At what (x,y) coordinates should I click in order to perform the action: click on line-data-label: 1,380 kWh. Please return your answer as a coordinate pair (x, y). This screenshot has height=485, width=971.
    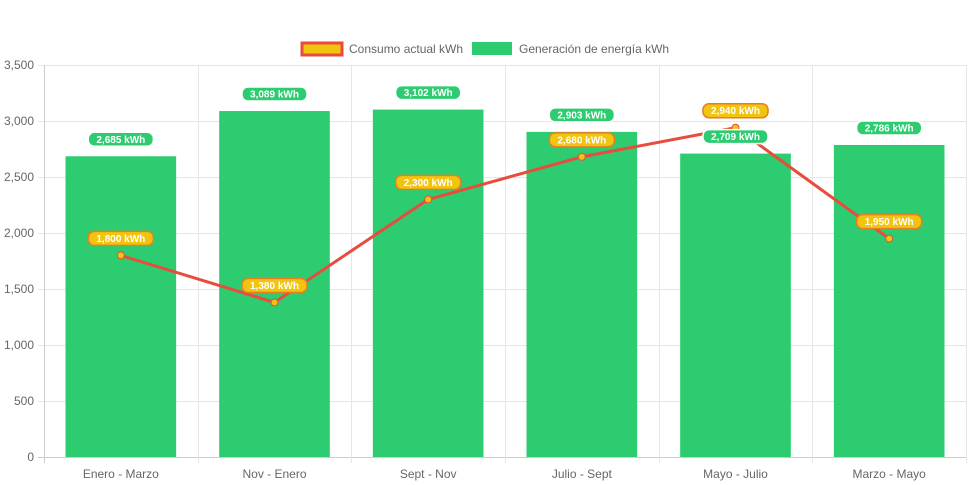
    Looking at the image, I should click on (274, 286).